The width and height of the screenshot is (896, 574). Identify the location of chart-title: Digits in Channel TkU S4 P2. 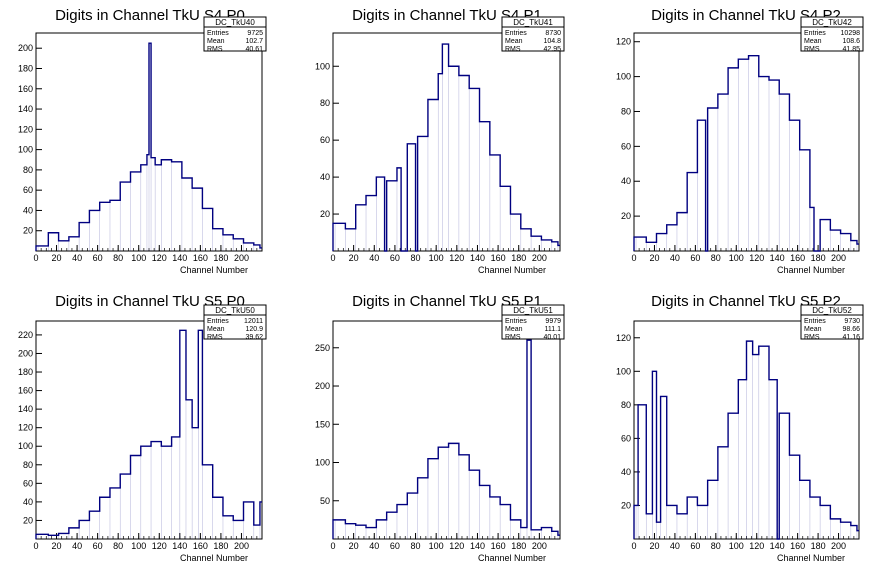
(746, 15).